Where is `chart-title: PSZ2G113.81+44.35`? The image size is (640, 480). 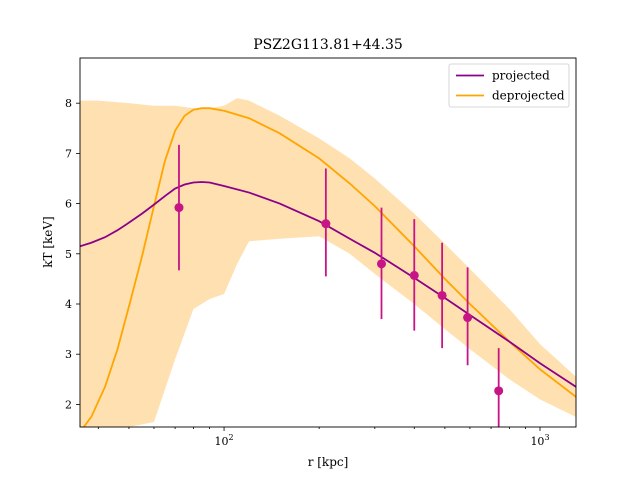 chart-title: PSZ2G113.81+44.35 is located at coordinates (328, 45).